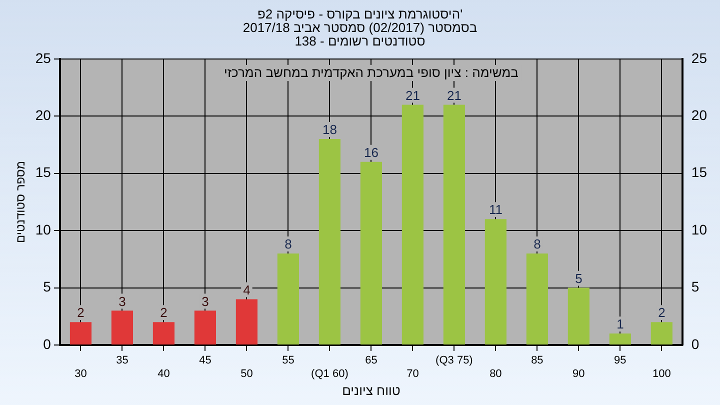  What do you see at coordinates (21, 202) in the screenshot?
I see `y-axis-title: מספר סטודנטים` at bounding box center [21, 202].